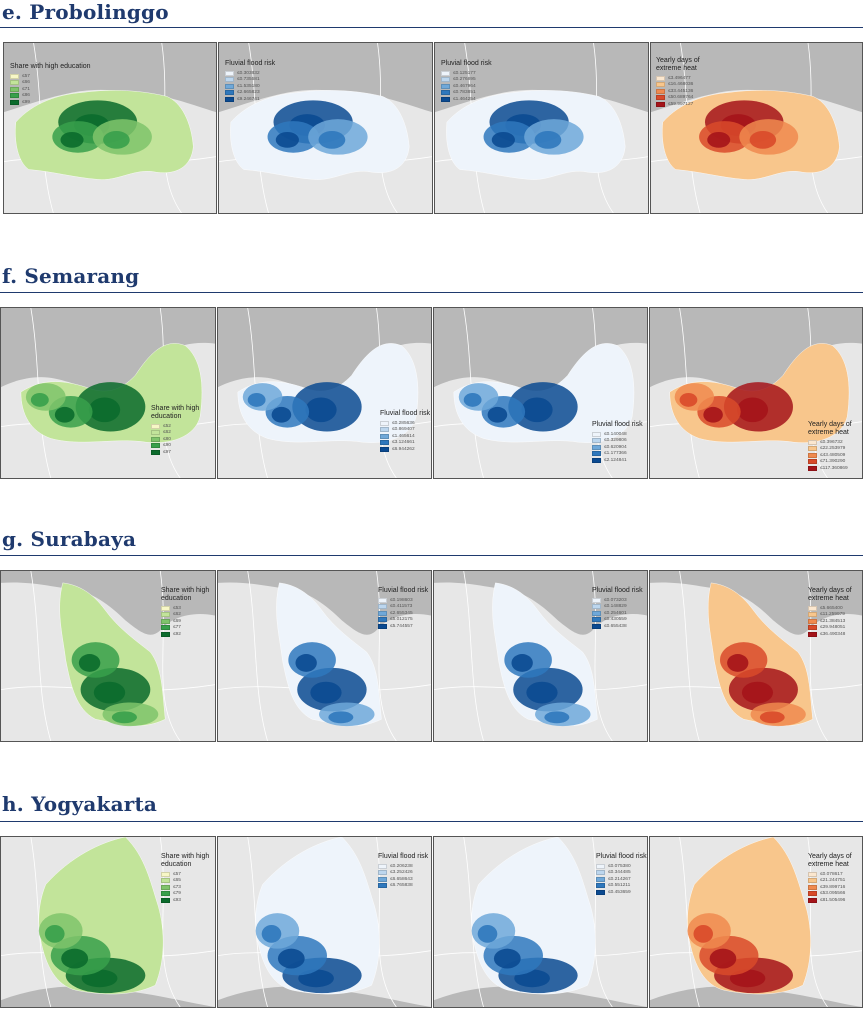  Describe the element at coordinates (187, 894) in the screenshot. I see `legend-row: ≤79` at that location.